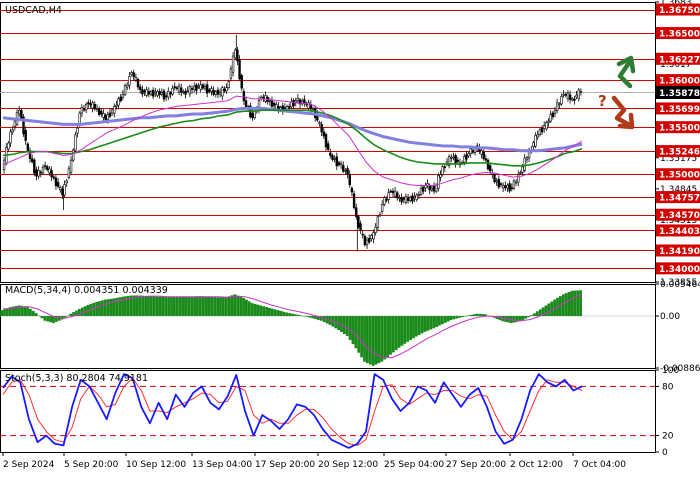  What do you see at coordinates (668, 437) in the screenshot?
I see `stoch-axis-label: 20` at bounding box center [668, 437].